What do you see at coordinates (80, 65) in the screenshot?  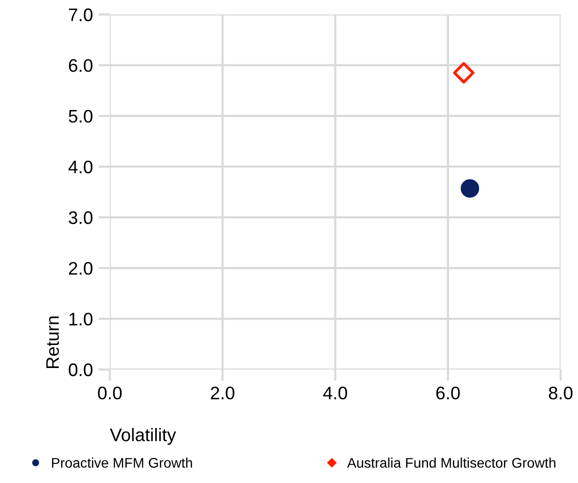 I see `y-tick-label: 6.0` at bounding box center [80, 65].